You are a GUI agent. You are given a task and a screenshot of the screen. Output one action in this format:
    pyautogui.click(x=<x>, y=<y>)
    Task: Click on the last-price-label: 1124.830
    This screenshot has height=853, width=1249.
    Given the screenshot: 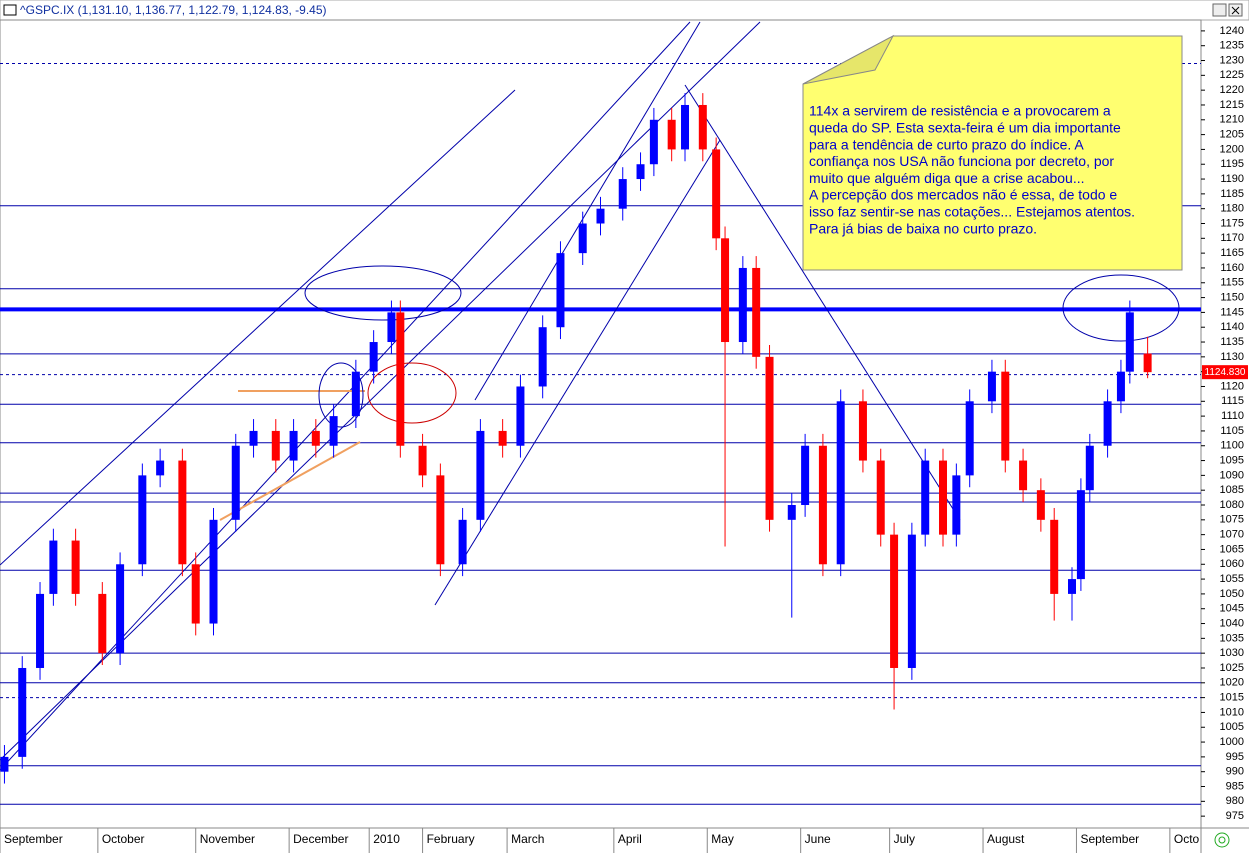 What is the action you would take?
    pyautogui.click(x=1225, y=372)
    